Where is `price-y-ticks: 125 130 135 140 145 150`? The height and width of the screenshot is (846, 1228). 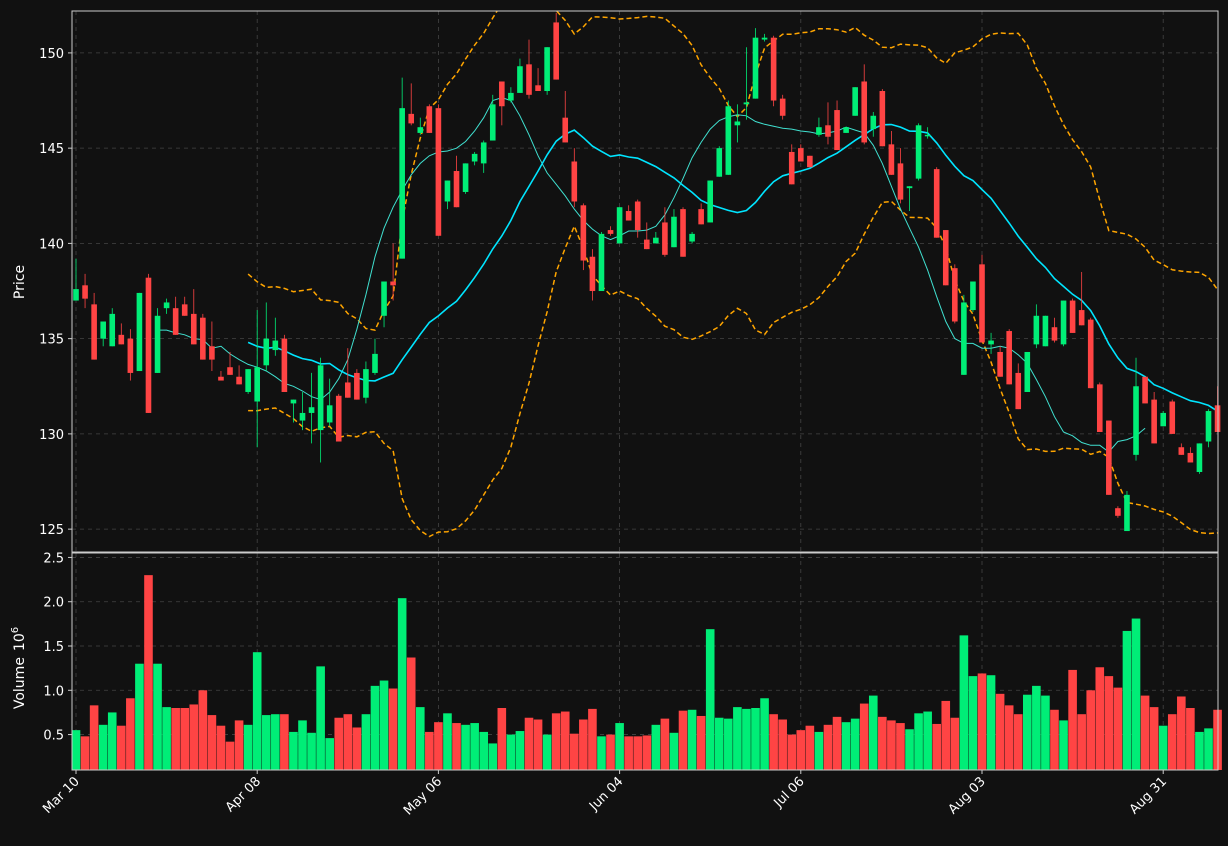 price-y-ticks: 125 130 135 140 145 150 is located at coordinates (55, 292).